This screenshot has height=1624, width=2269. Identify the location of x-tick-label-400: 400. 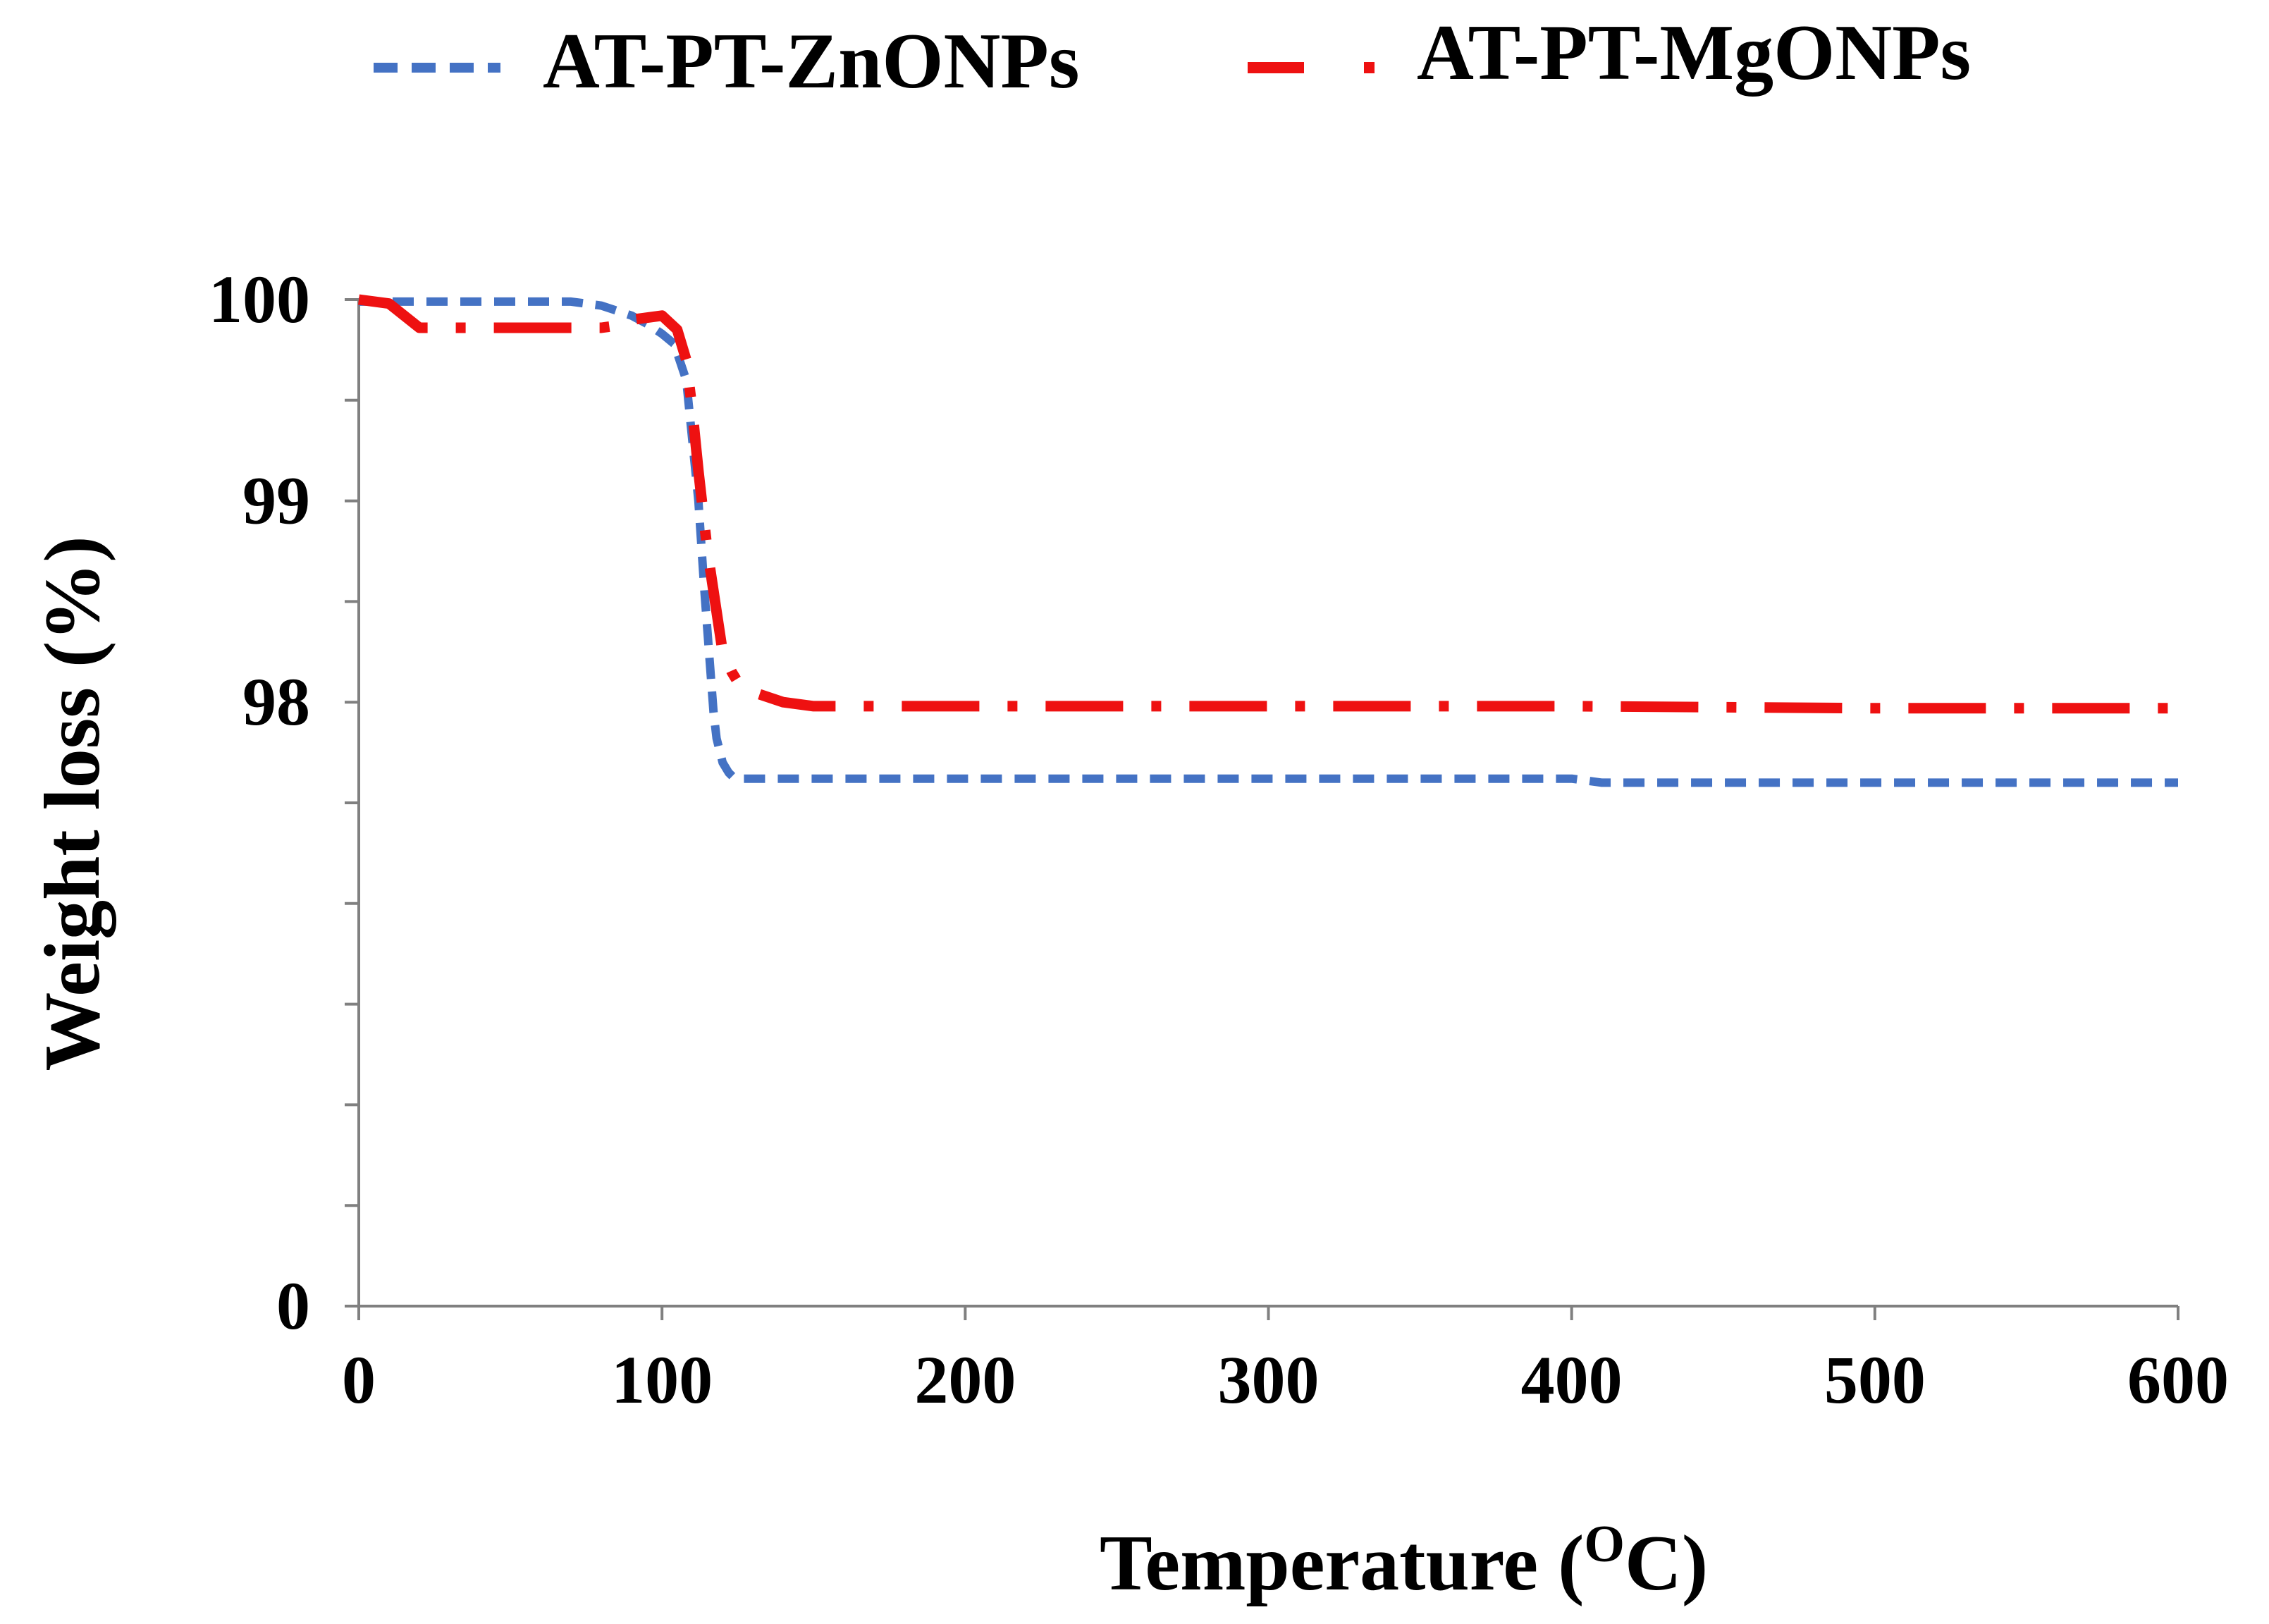
(1572, 1379).